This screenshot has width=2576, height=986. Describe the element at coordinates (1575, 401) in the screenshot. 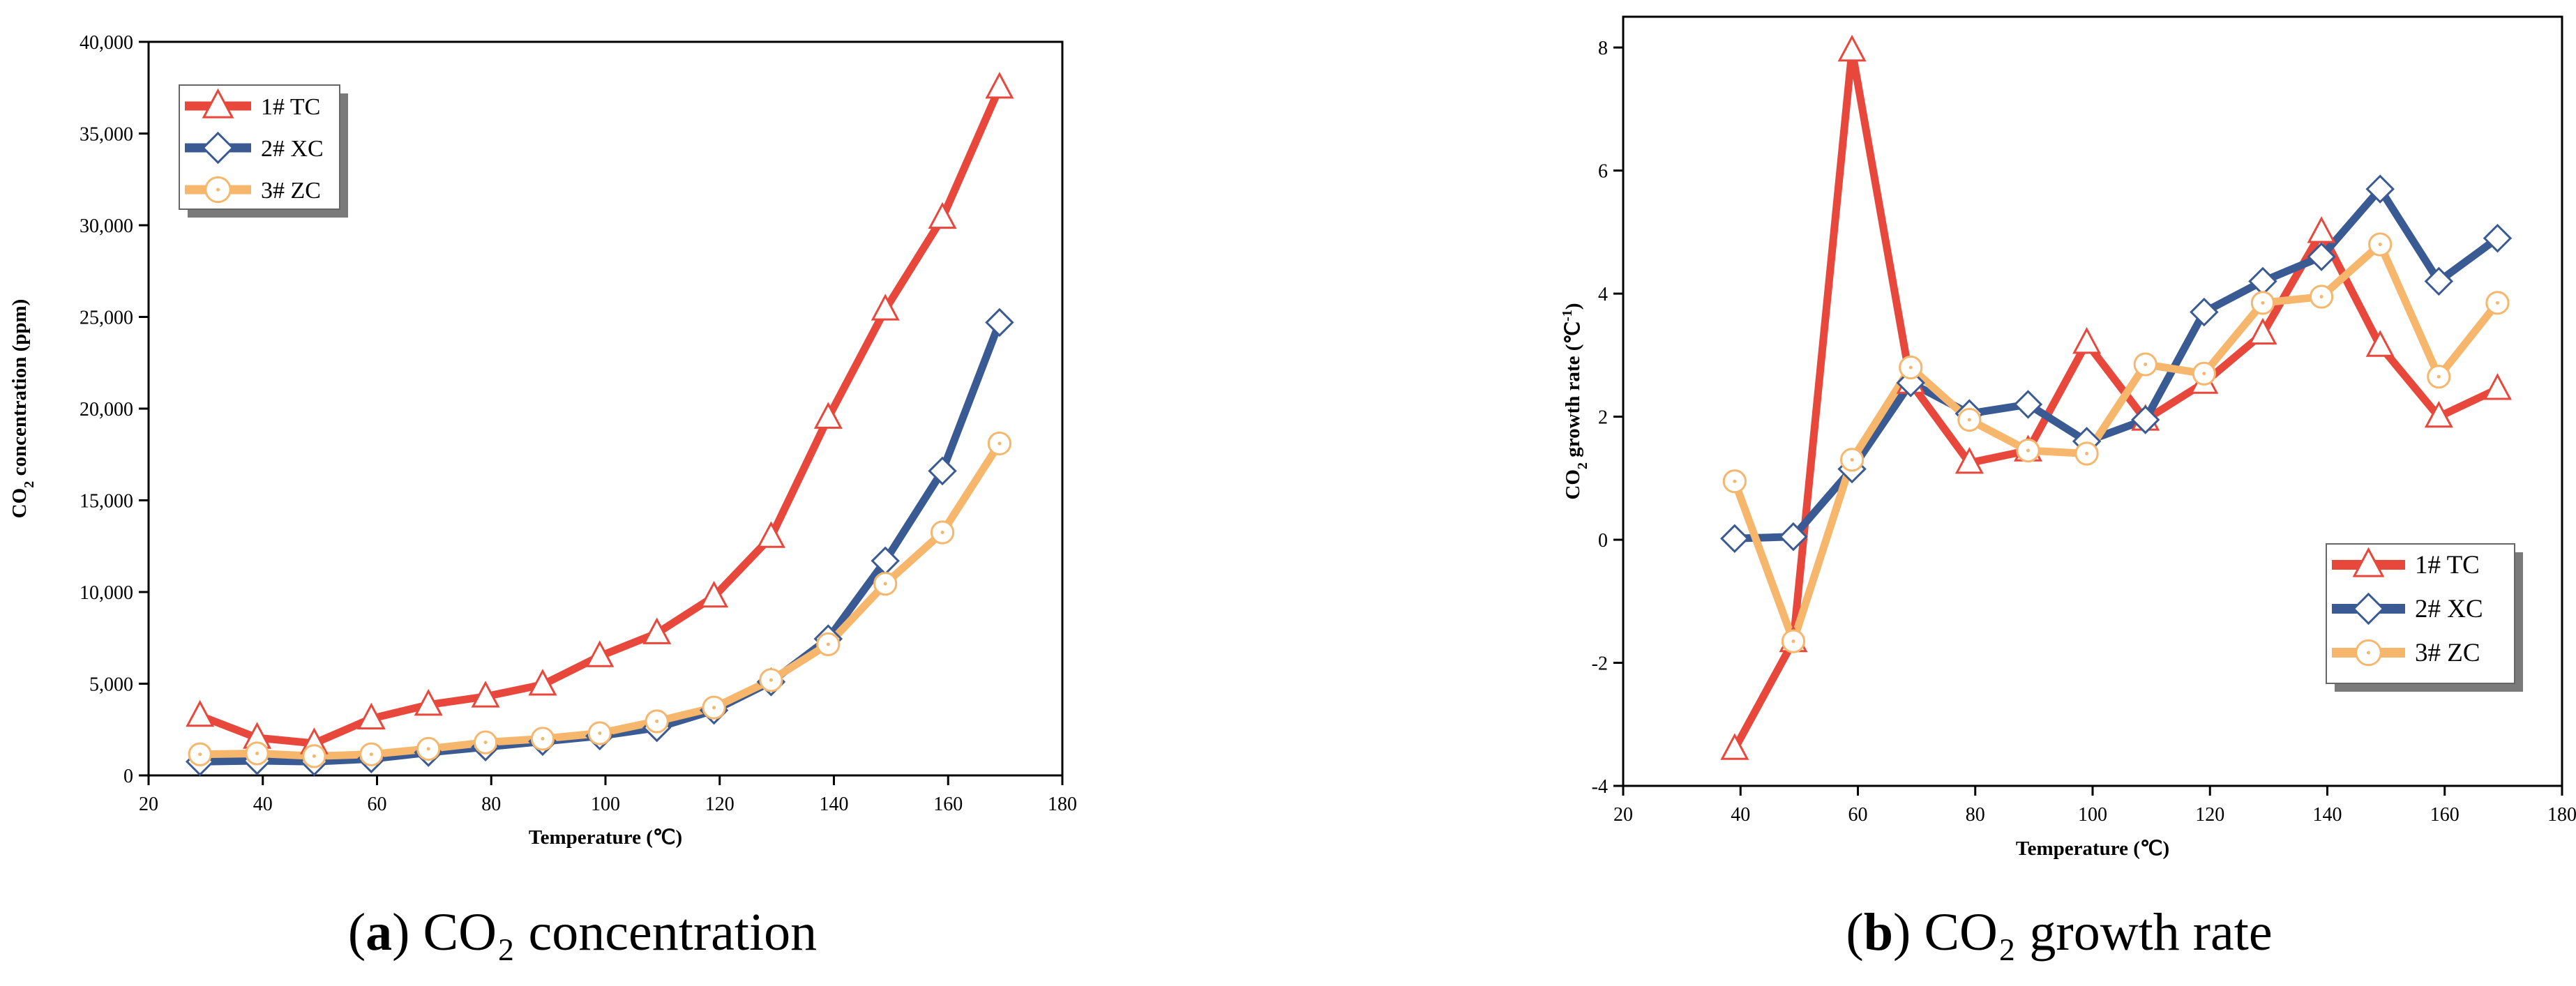

I see `y-axis-title: CO2 growth rate (℃-1)` at that location.